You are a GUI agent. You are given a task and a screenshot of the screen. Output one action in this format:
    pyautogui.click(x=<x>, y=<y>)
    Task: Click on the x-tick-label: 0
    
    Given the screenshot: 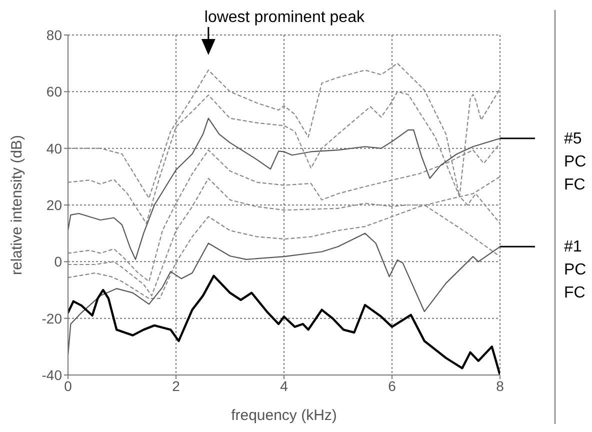 What is the action you would take?
    pyautogui.click(x=68, y=386)
    